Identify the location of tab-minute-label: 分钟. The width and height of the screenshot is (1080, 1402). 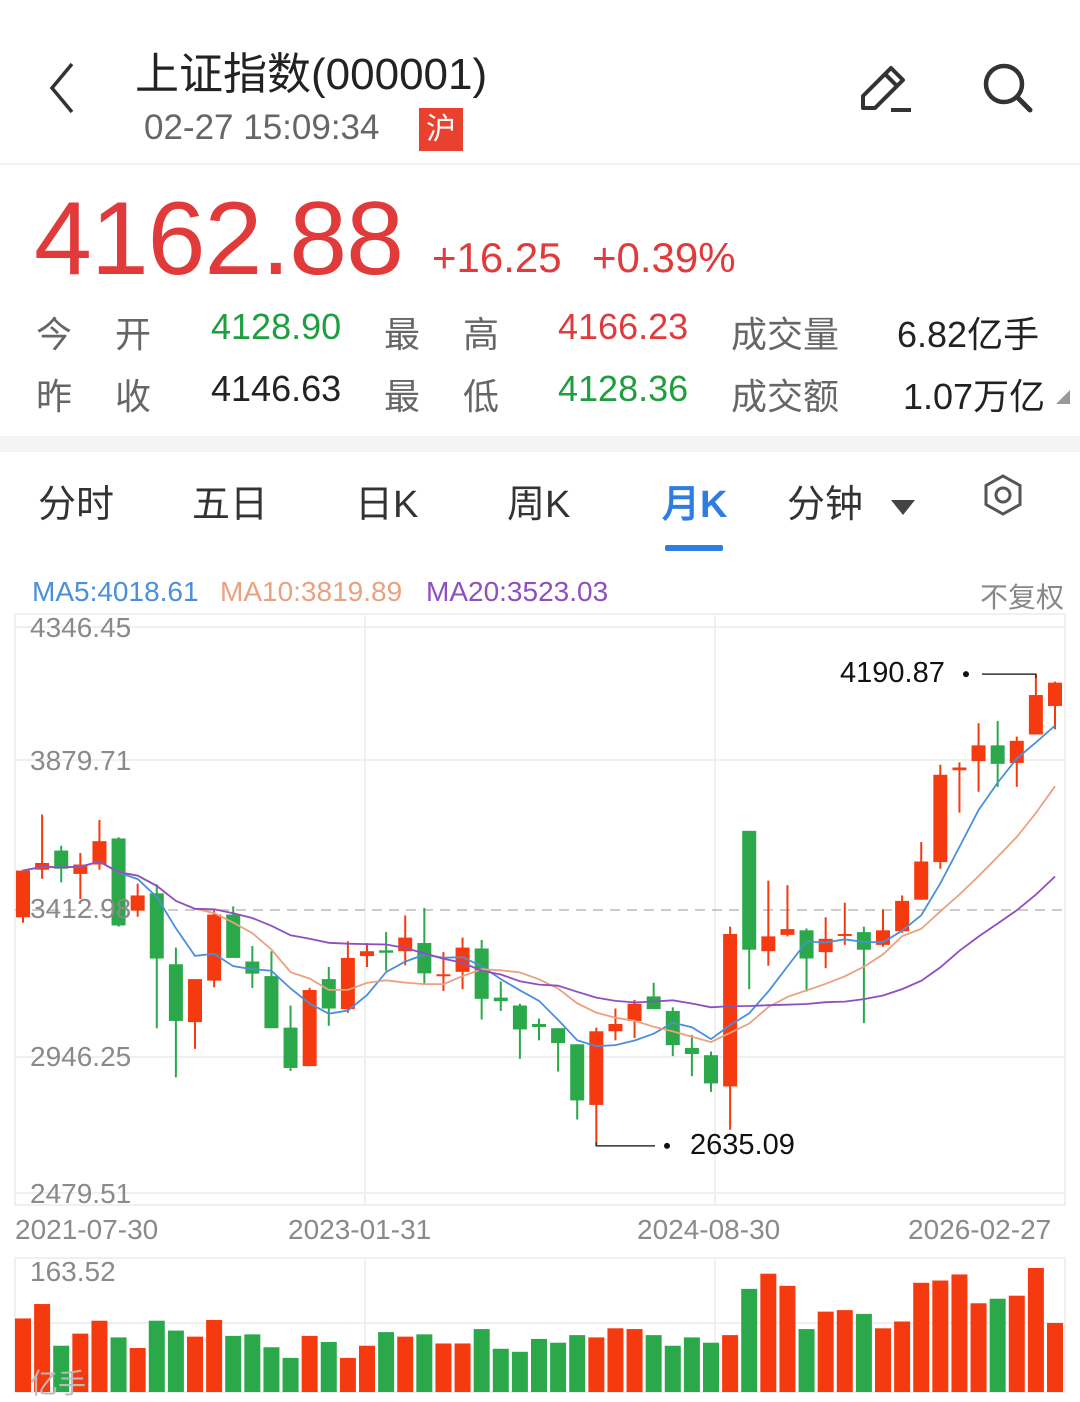
(825, 505).